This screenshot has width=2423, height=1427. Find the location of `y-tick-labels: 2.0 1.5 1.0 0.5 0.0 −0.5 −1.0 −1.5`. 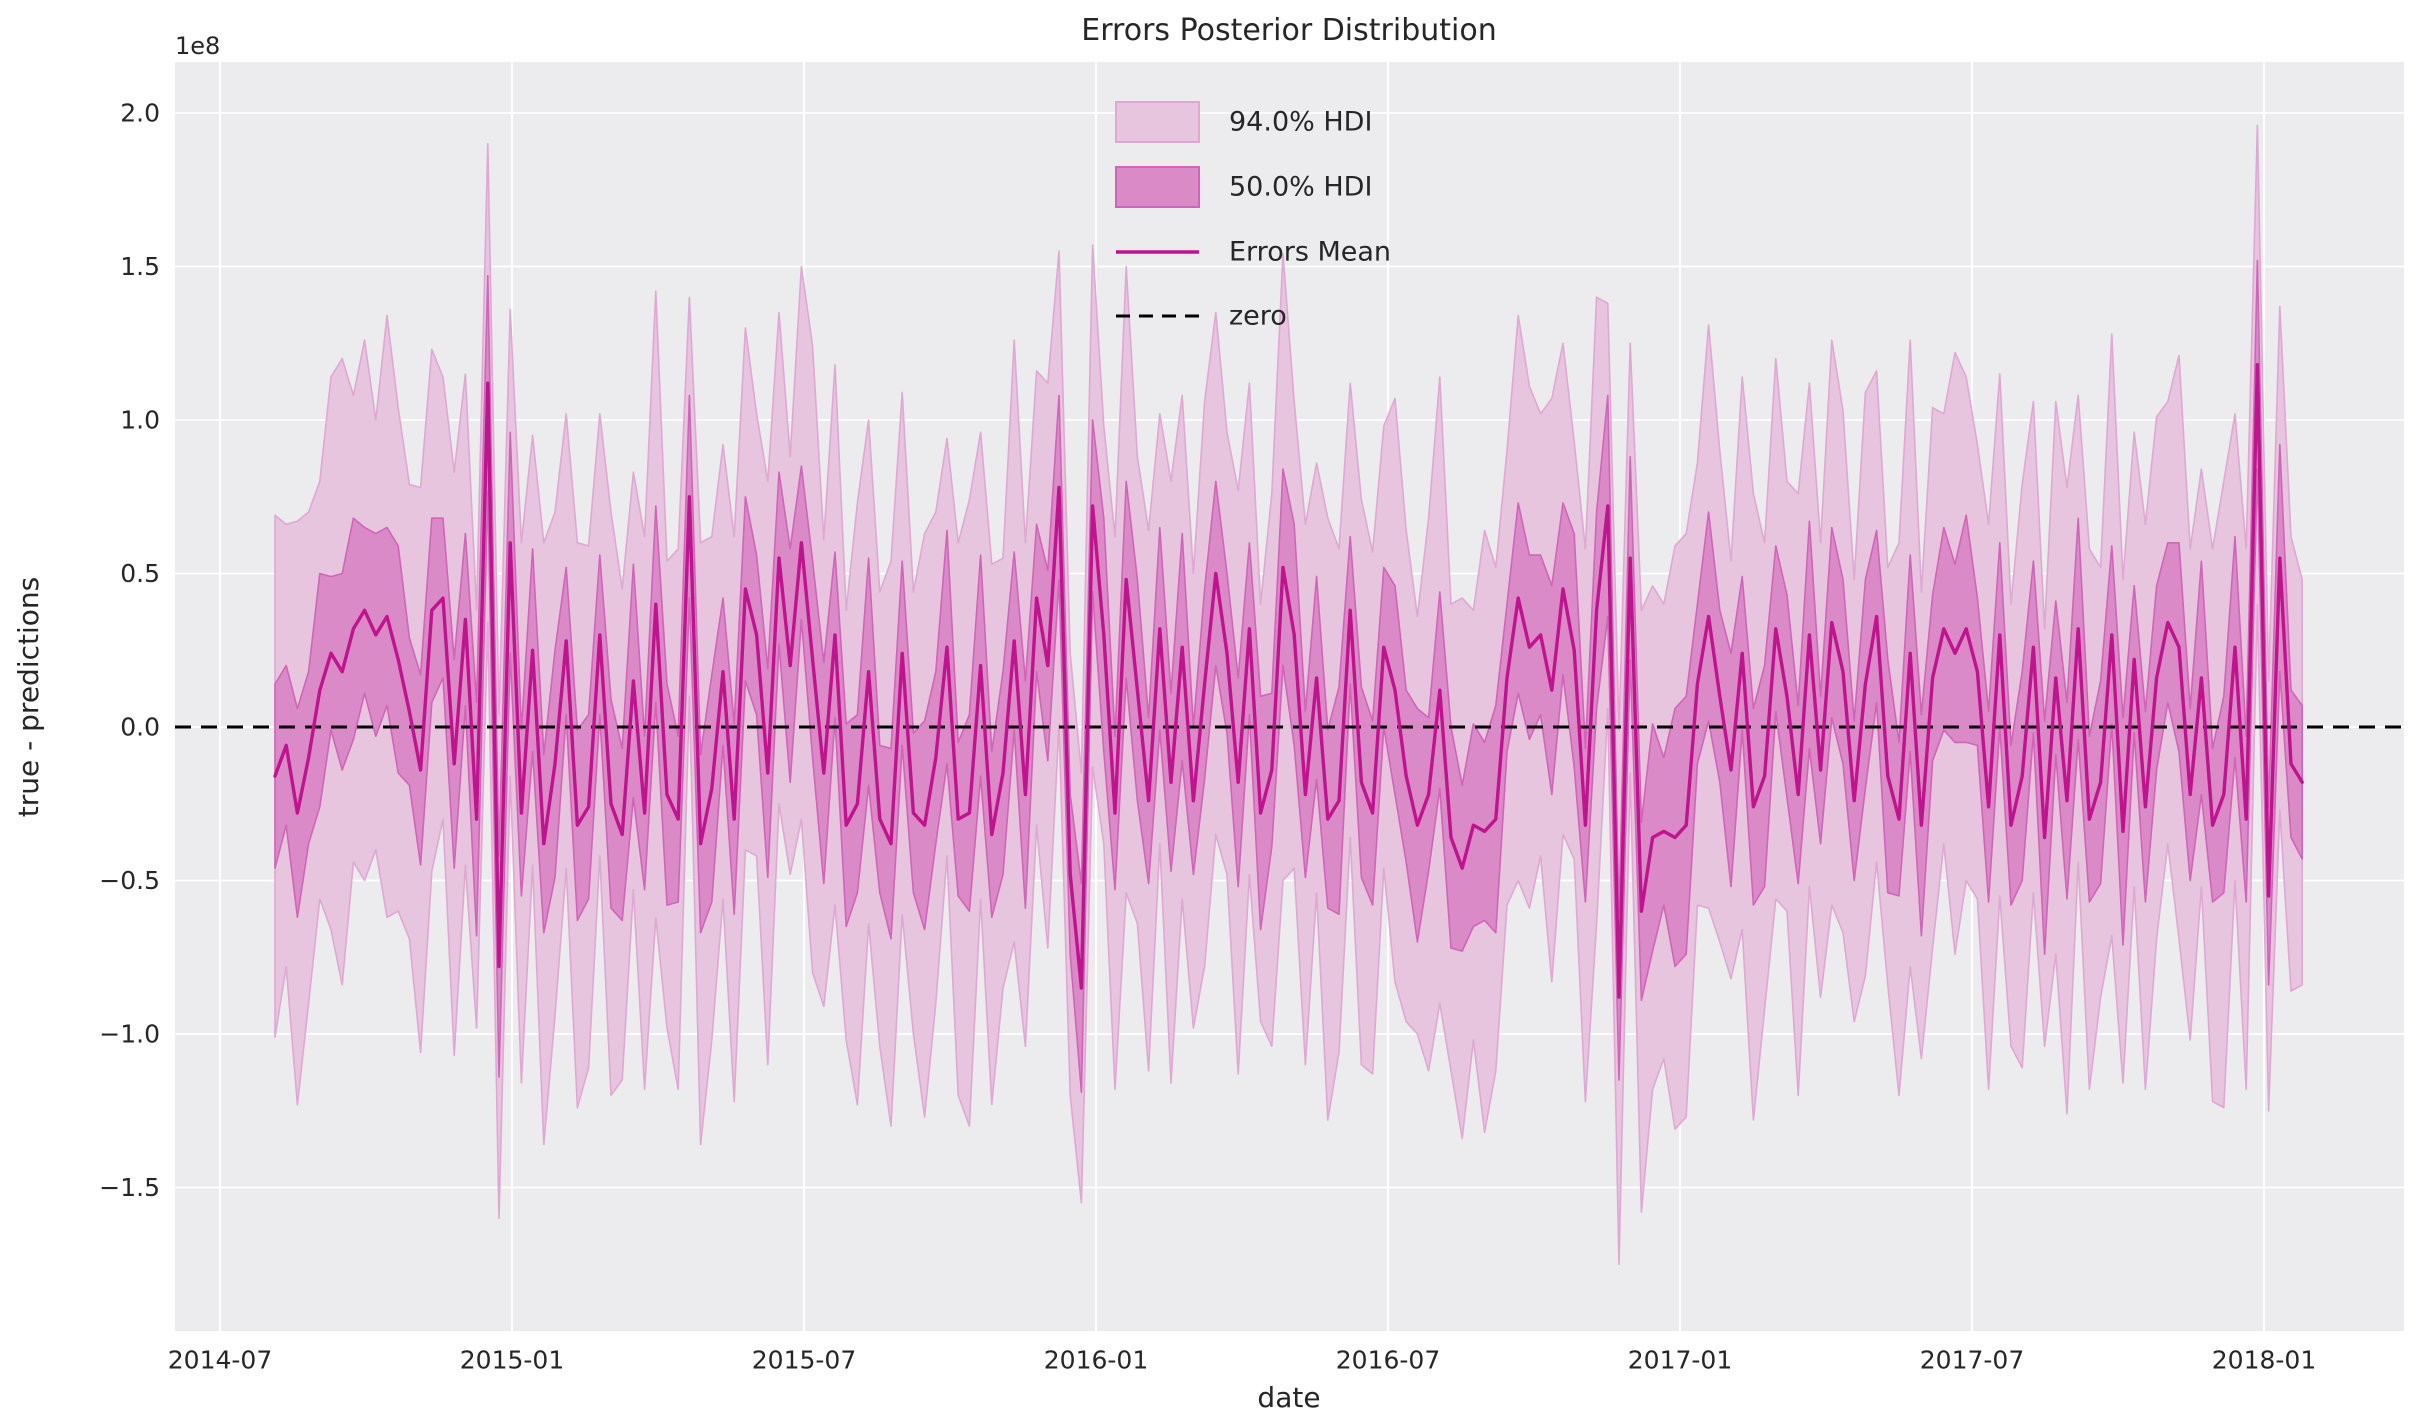

y-tick-labels: 2.0 1.5 1.0 0.5 0.0 −0.5 −1.0 −1.5 is located at coordinates (129, 651).